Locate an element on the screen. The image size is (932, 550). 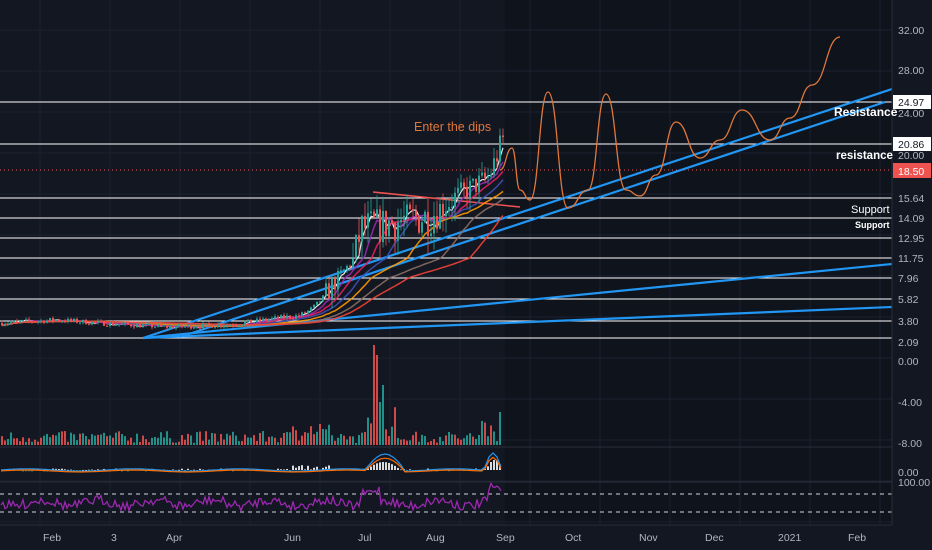
resistance-lower-label: resistance is located at coordinates (864, 156).